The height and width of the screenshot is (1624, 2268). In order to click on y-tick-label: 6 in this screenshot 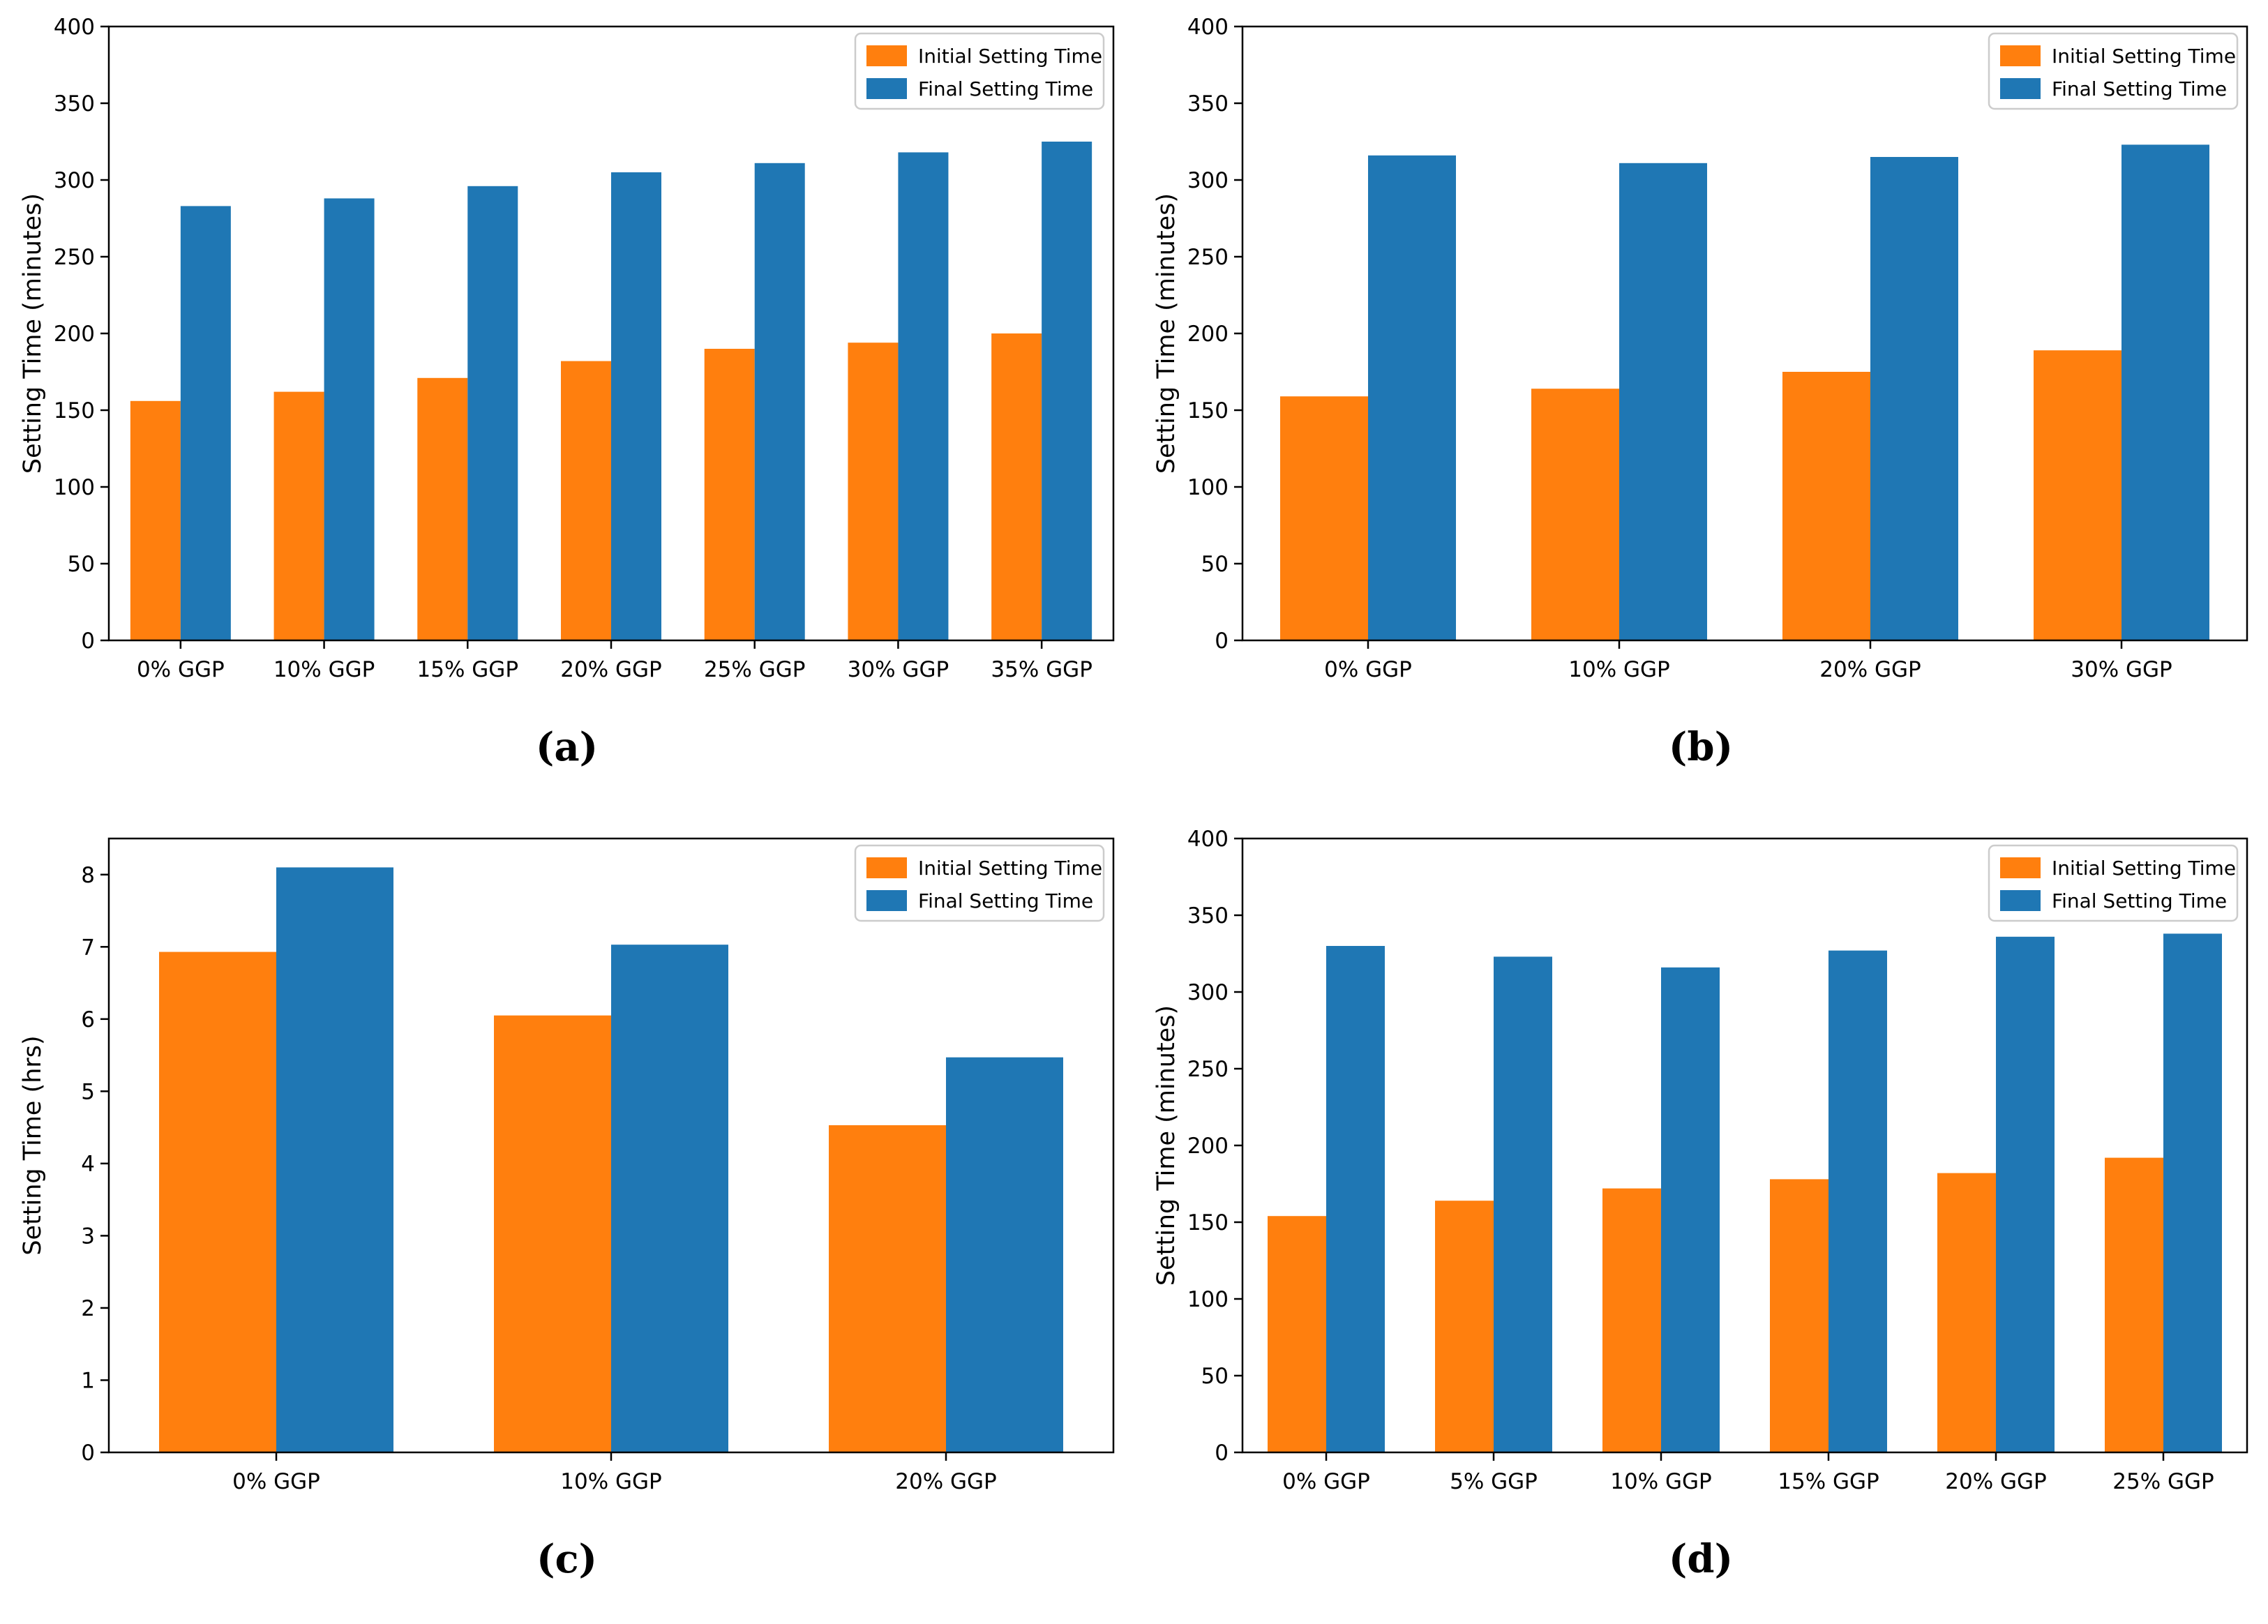, I will do `click(88, 1019)`.